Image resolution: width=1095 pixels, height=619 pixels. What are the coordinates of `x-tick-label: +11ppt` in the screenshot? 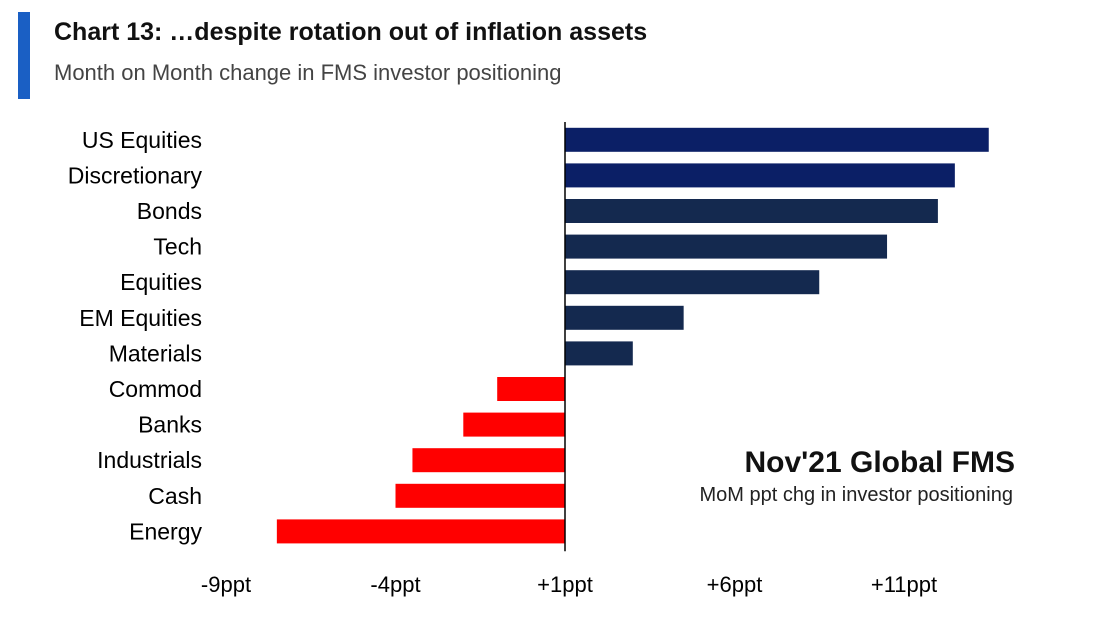 It's located at (904, 584).